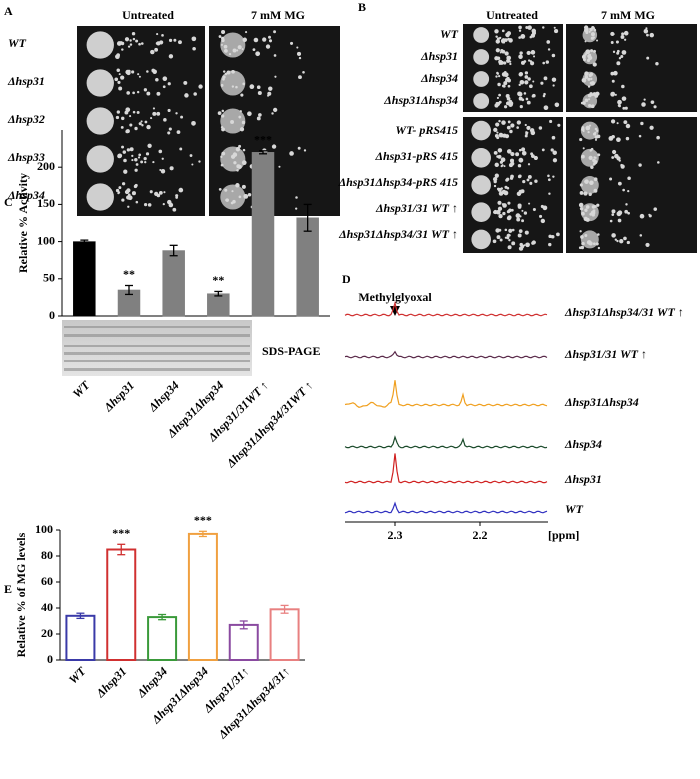  I want to click on trace-label: Δhsp31Δhsp34/31 WT ↑, so click(624, 312).